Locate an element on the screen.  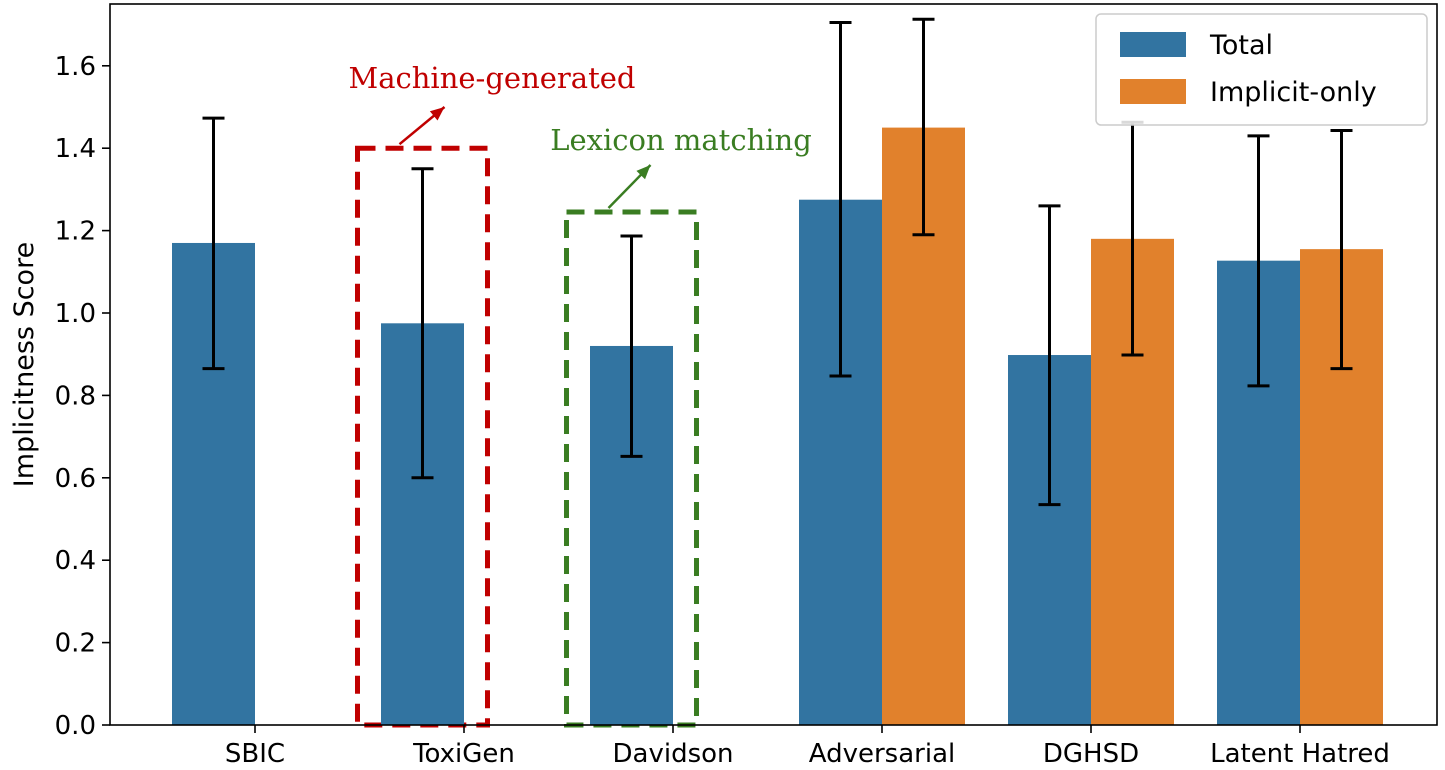
x-tick-label: Latent Hatred is located at coordinates (1300, 754).